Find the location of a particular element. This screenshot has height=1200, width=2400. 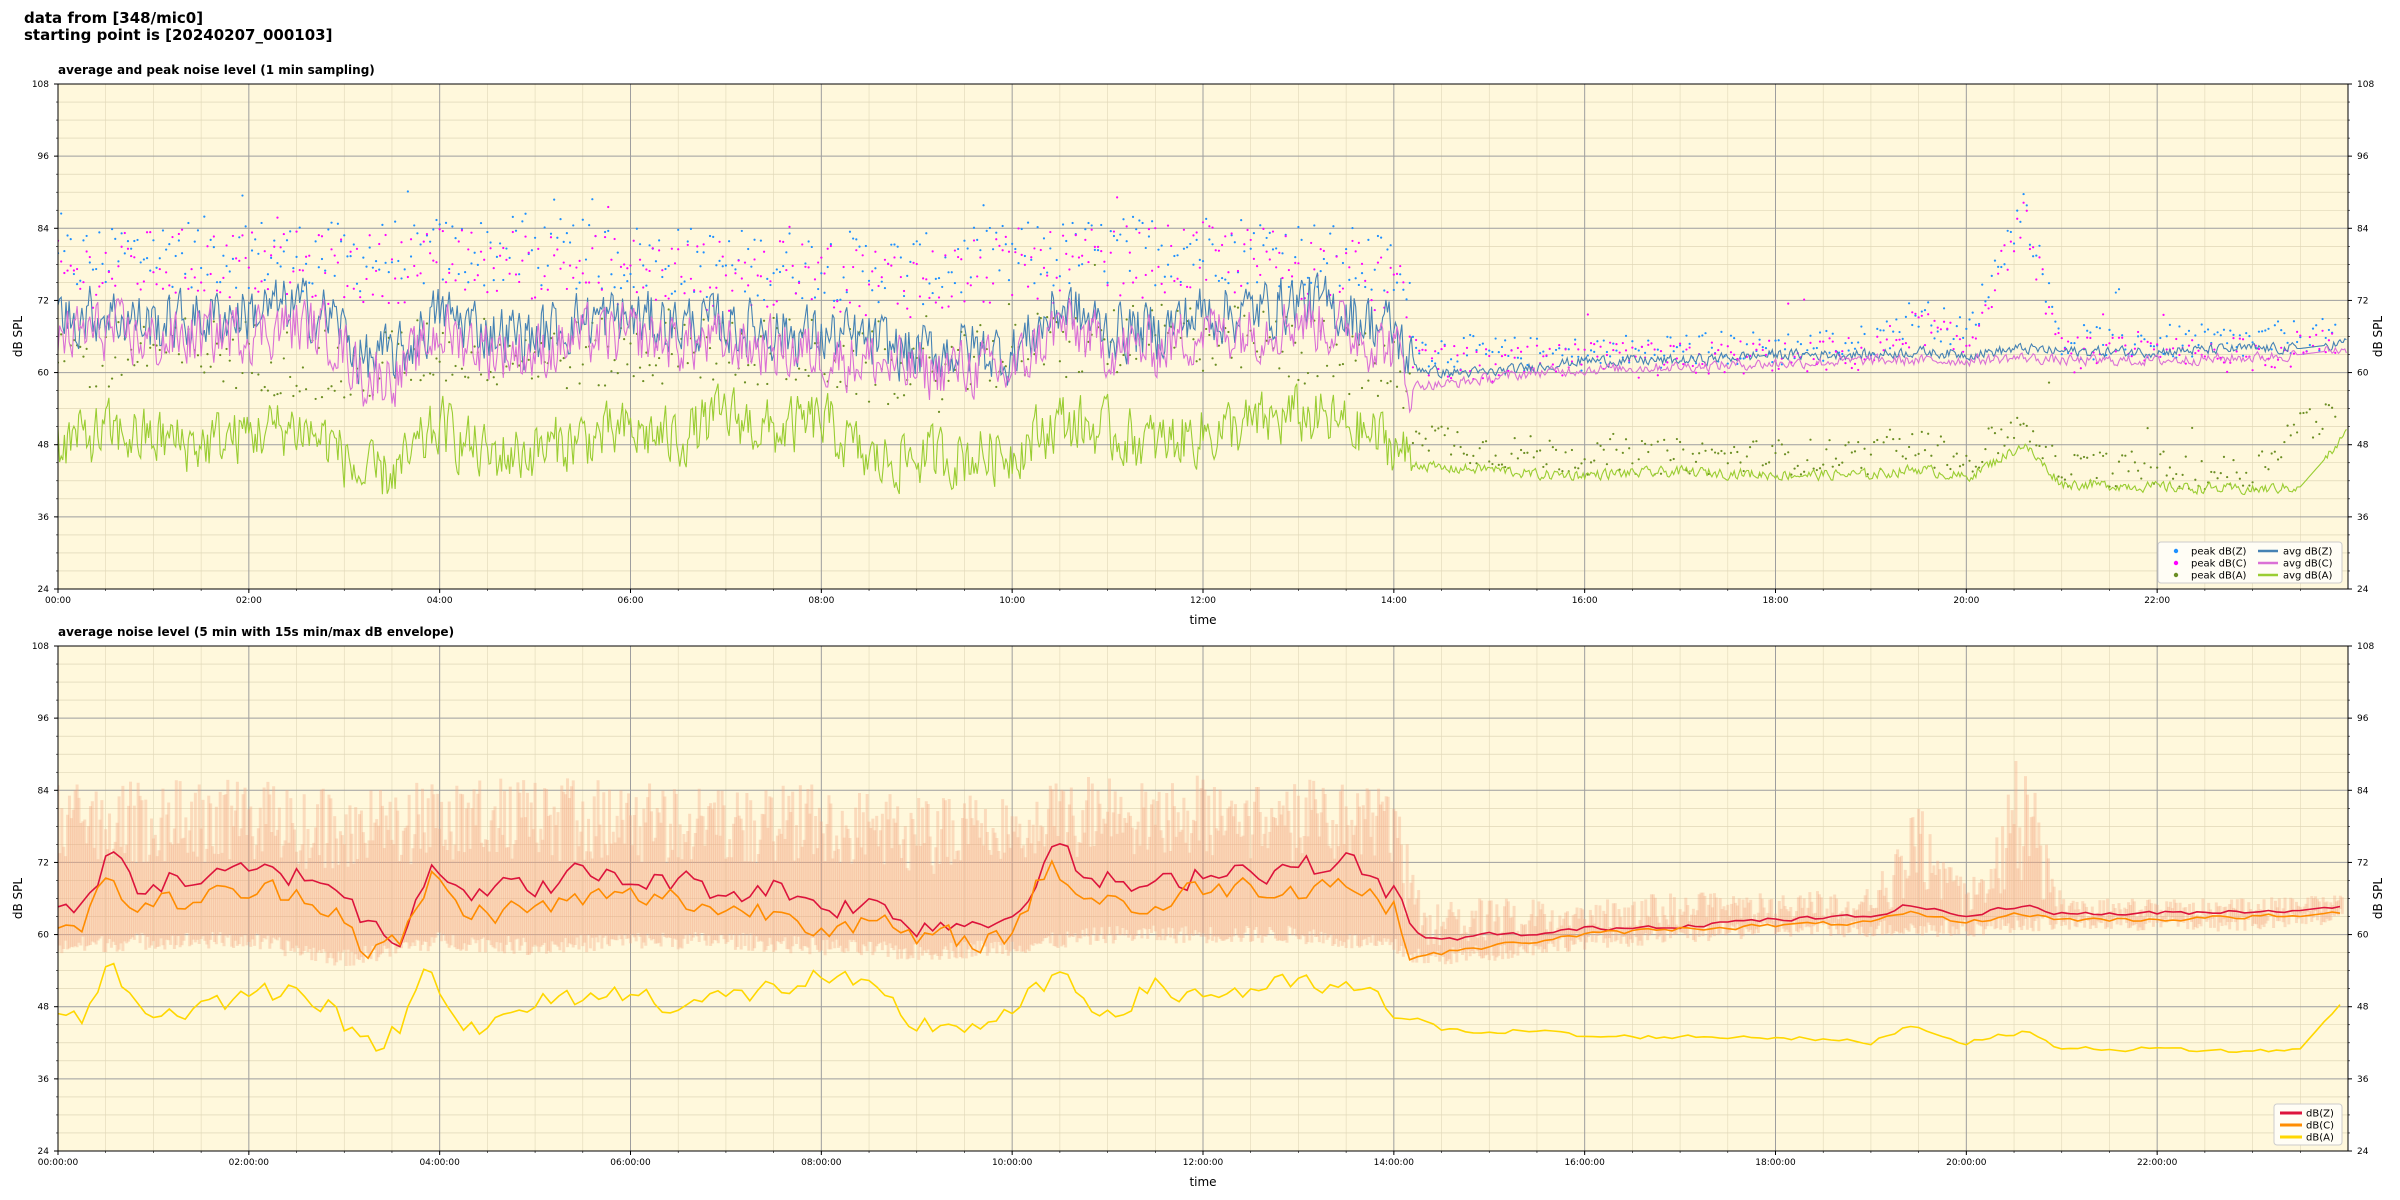

x-tick-label: 12:00:00 is located at coordinates (1203, 1163).